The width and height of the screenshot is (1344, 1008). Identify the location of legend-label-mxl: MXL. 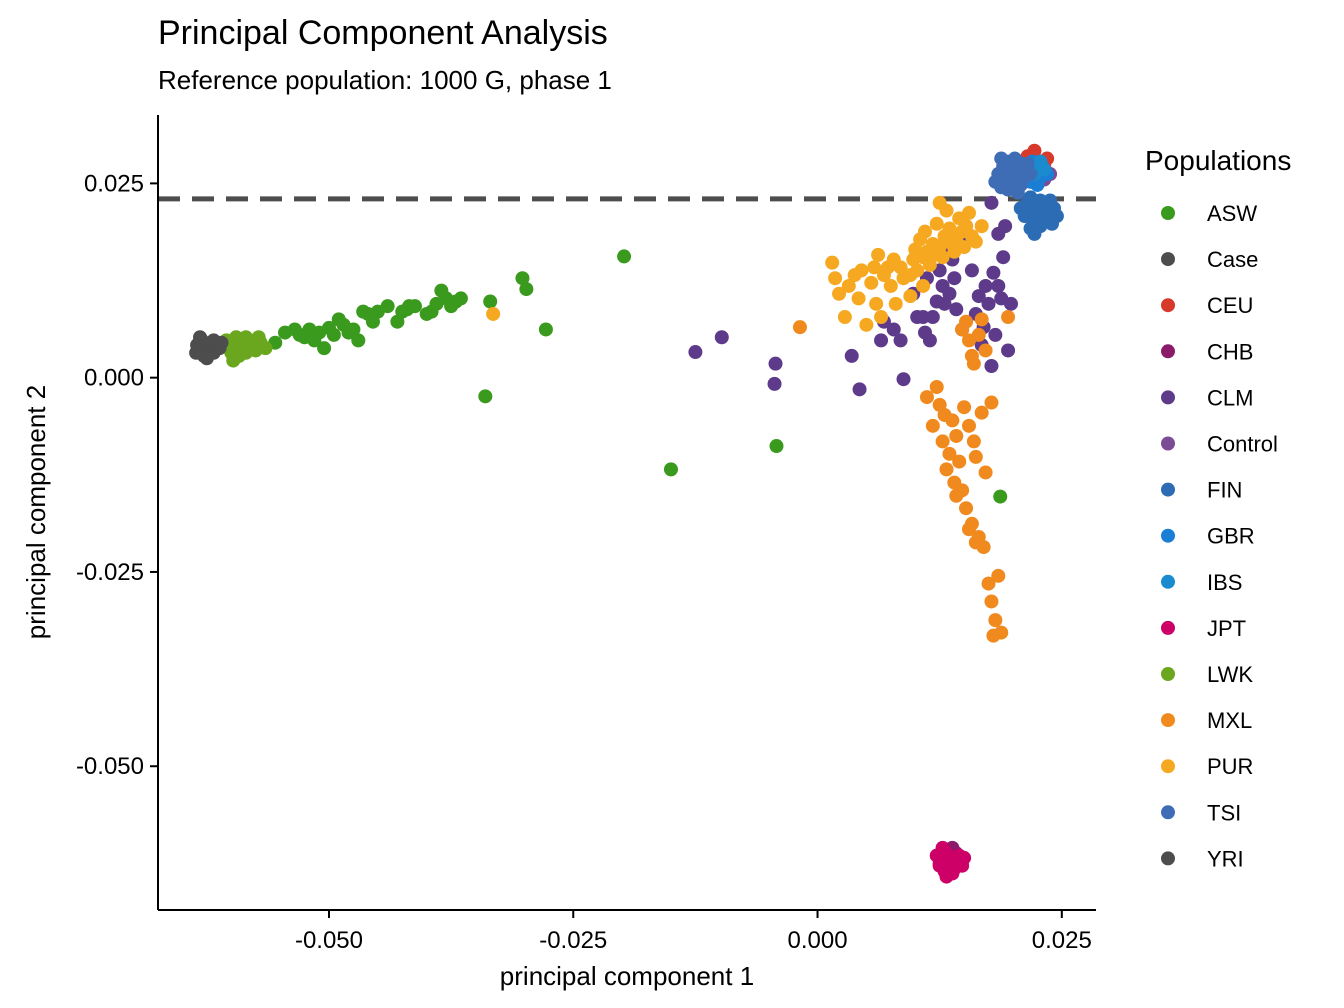
(1229, 720).